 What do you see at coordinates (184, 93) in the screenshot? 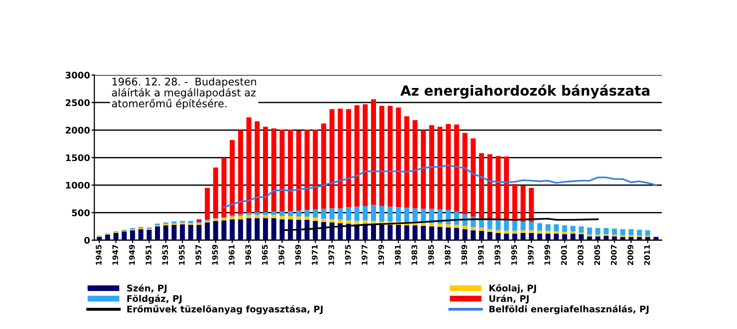
I see `annotation: 1966. 12. 28. - Budapesten aláírták a megállapodást az atomerőmű építésére.` at bounding box center [184, 93].